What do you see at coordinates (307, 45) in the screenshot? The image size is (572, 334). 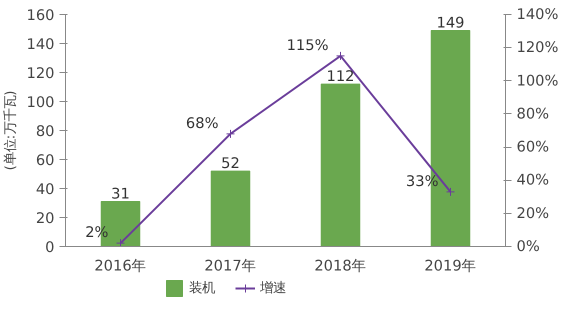 I see `data-label: 115%` at bounding box center [307, 45].